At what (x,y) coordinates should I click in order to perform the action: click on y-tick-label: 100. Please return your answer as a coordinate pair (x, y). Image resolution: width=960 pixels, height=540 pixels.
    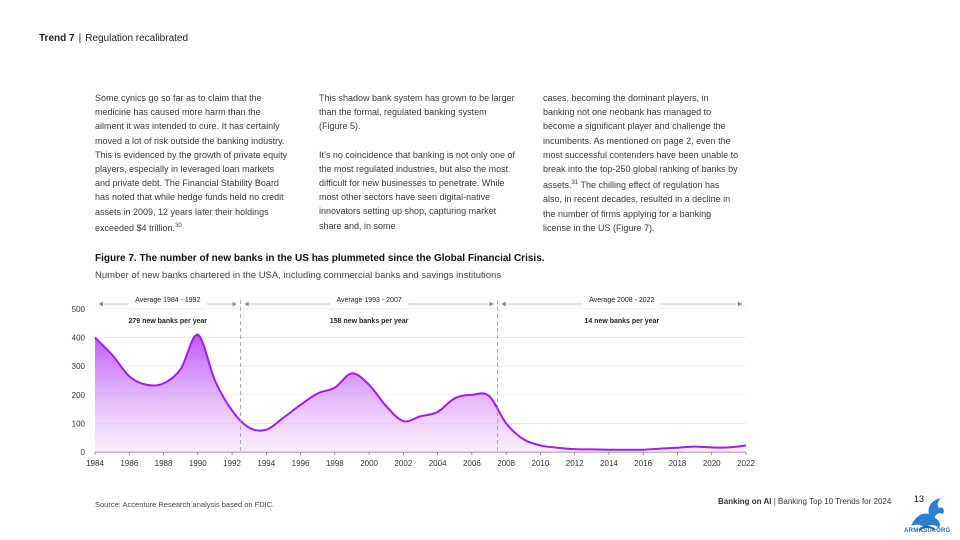
    Looking at the image, I should click on (79, 423).